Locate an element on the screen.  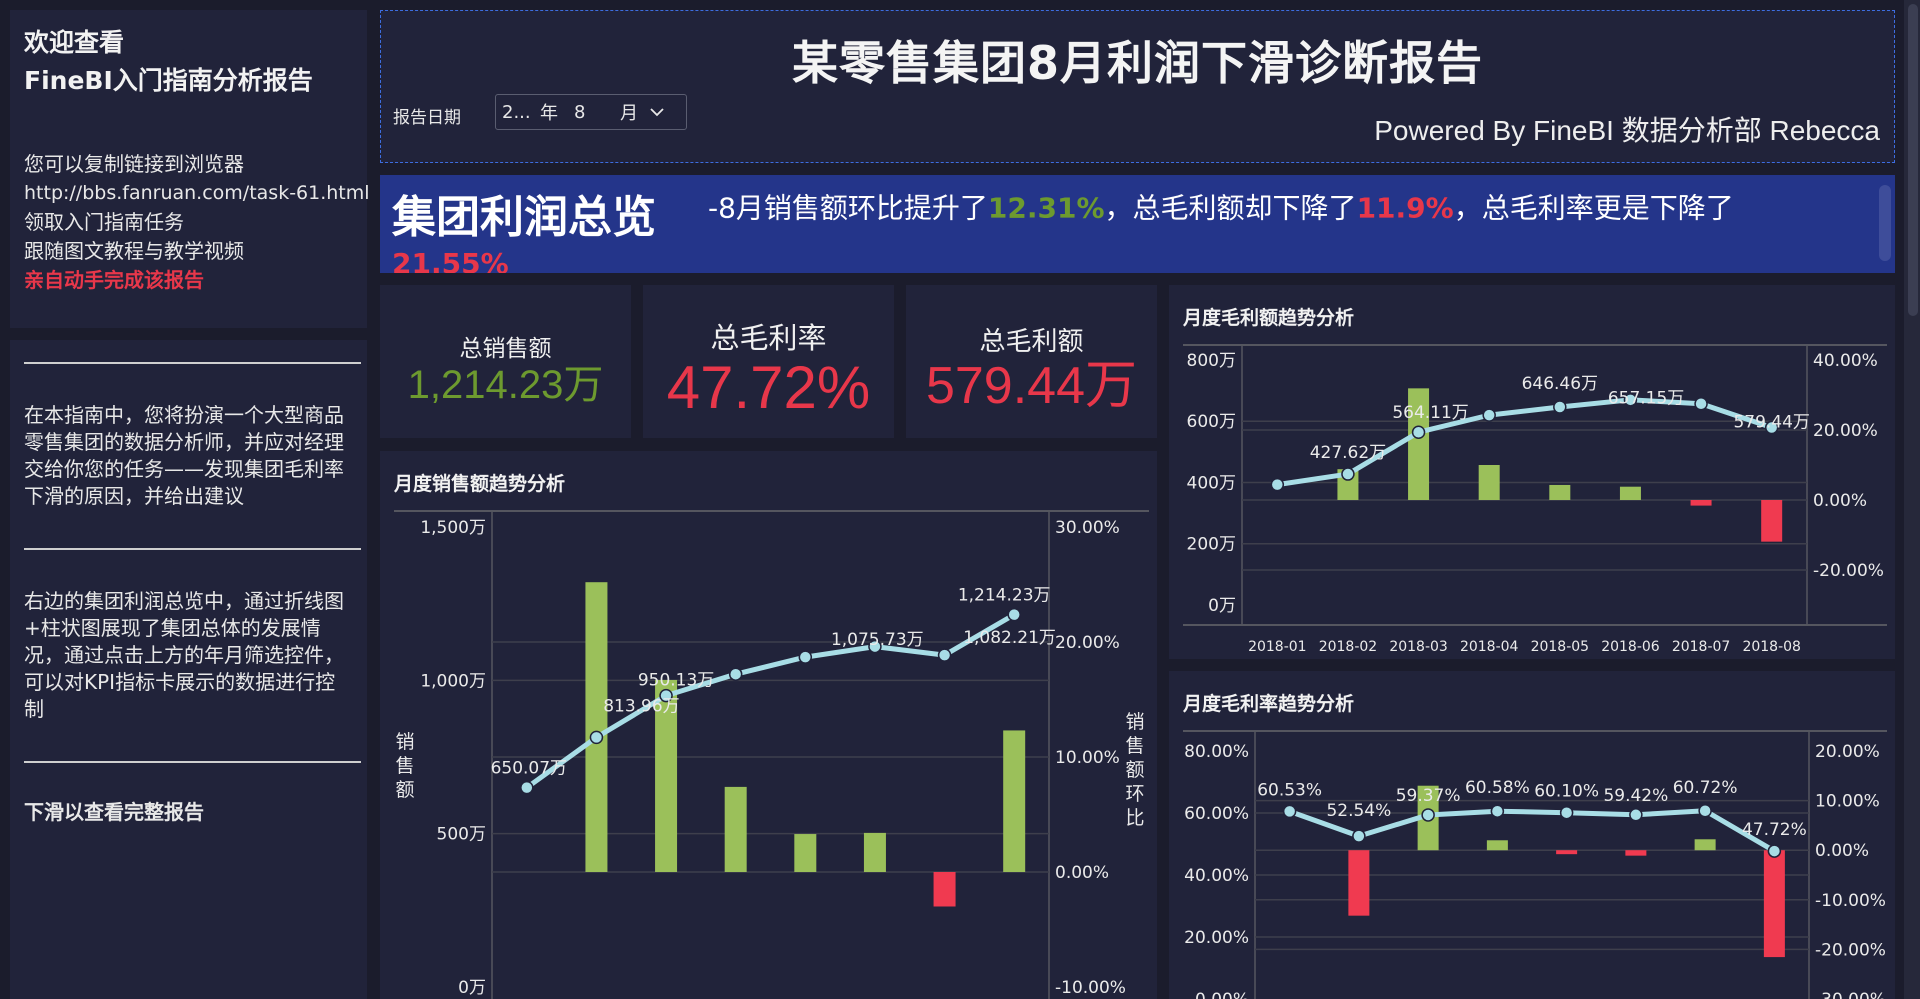
divider is located at coordinates (192, 363).